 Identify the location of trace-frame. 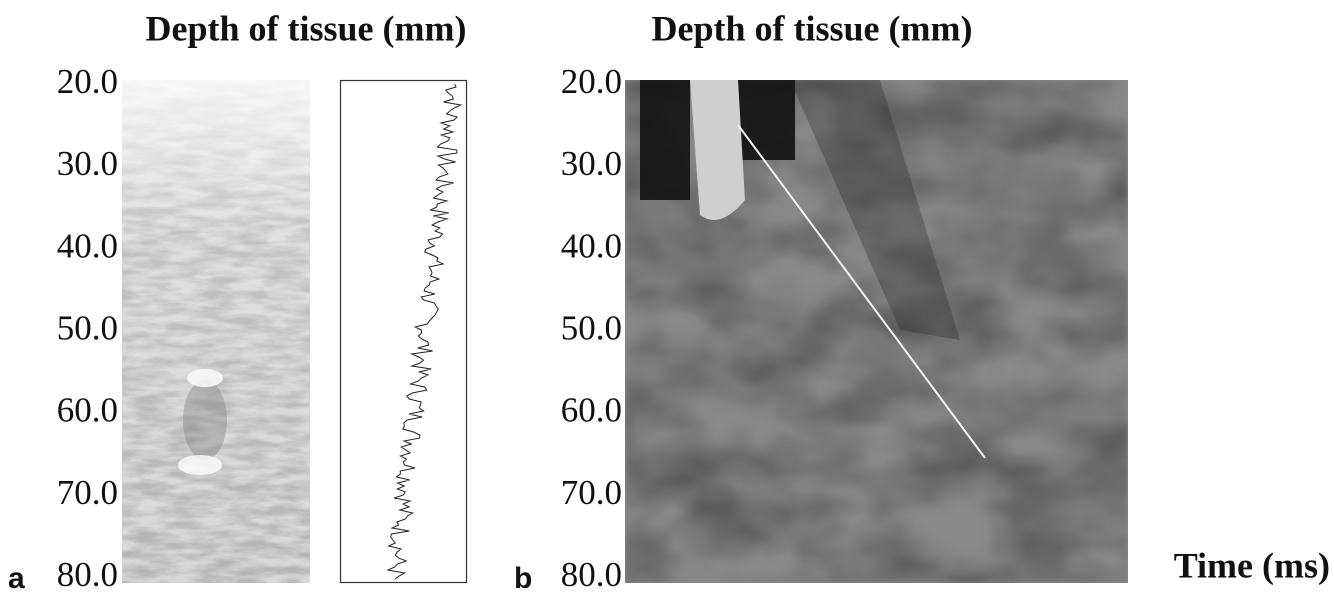
(403, 331).